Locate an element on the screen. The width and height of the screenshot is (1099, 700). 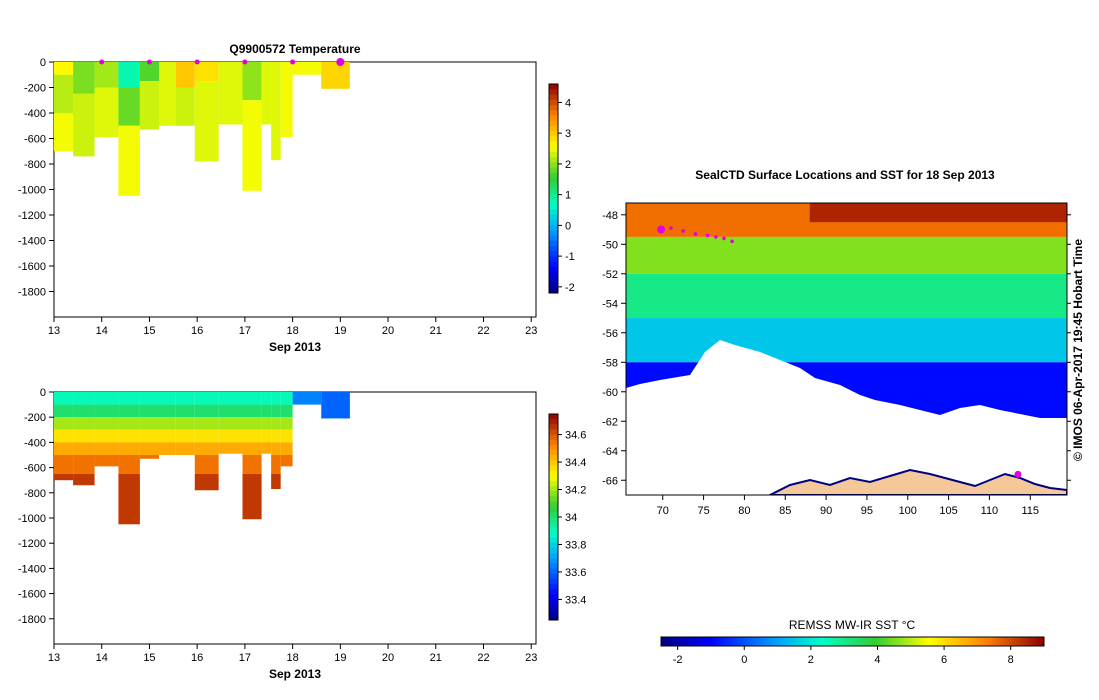
x-tick-label-3: 16 is located at coordinates (197, 658).